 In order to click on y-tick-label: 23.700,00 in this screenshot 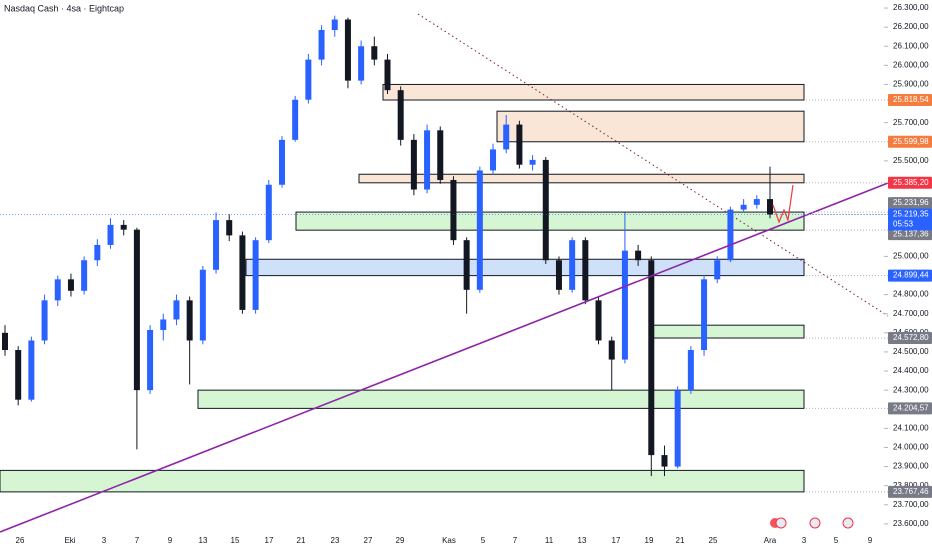, I will do `click(911, 504)`.